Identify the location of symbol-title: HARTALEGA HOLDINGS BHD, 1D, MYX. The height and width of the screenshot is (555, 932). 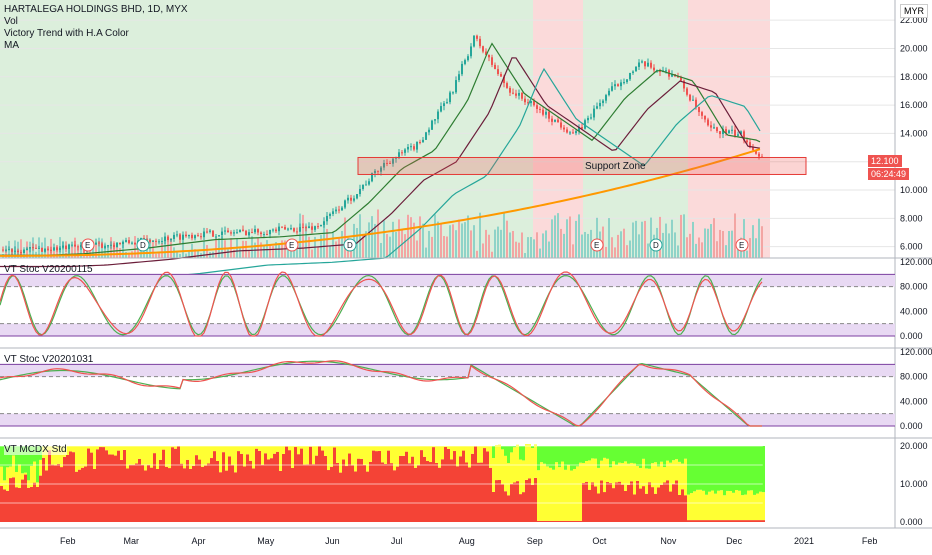
(96, 9).